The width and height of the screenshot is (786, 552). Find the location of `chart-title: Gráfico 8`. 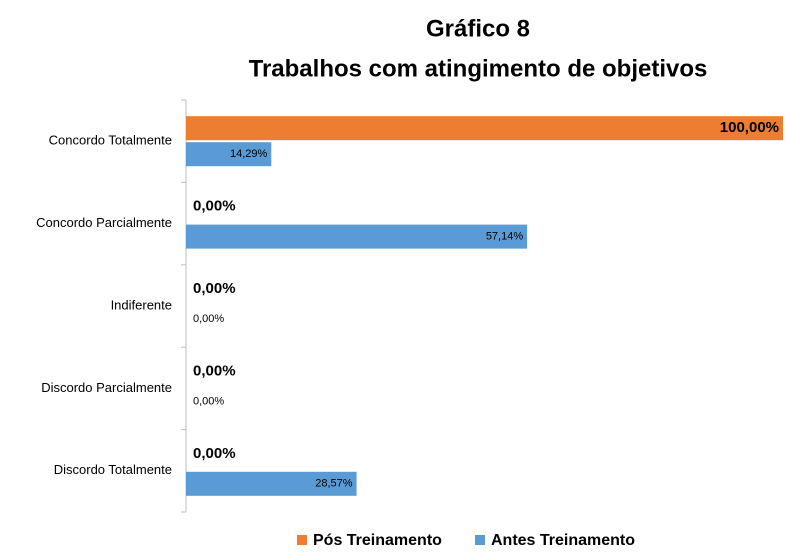

chart-title: Gráfico 8 is located at coordinates (478, 28).